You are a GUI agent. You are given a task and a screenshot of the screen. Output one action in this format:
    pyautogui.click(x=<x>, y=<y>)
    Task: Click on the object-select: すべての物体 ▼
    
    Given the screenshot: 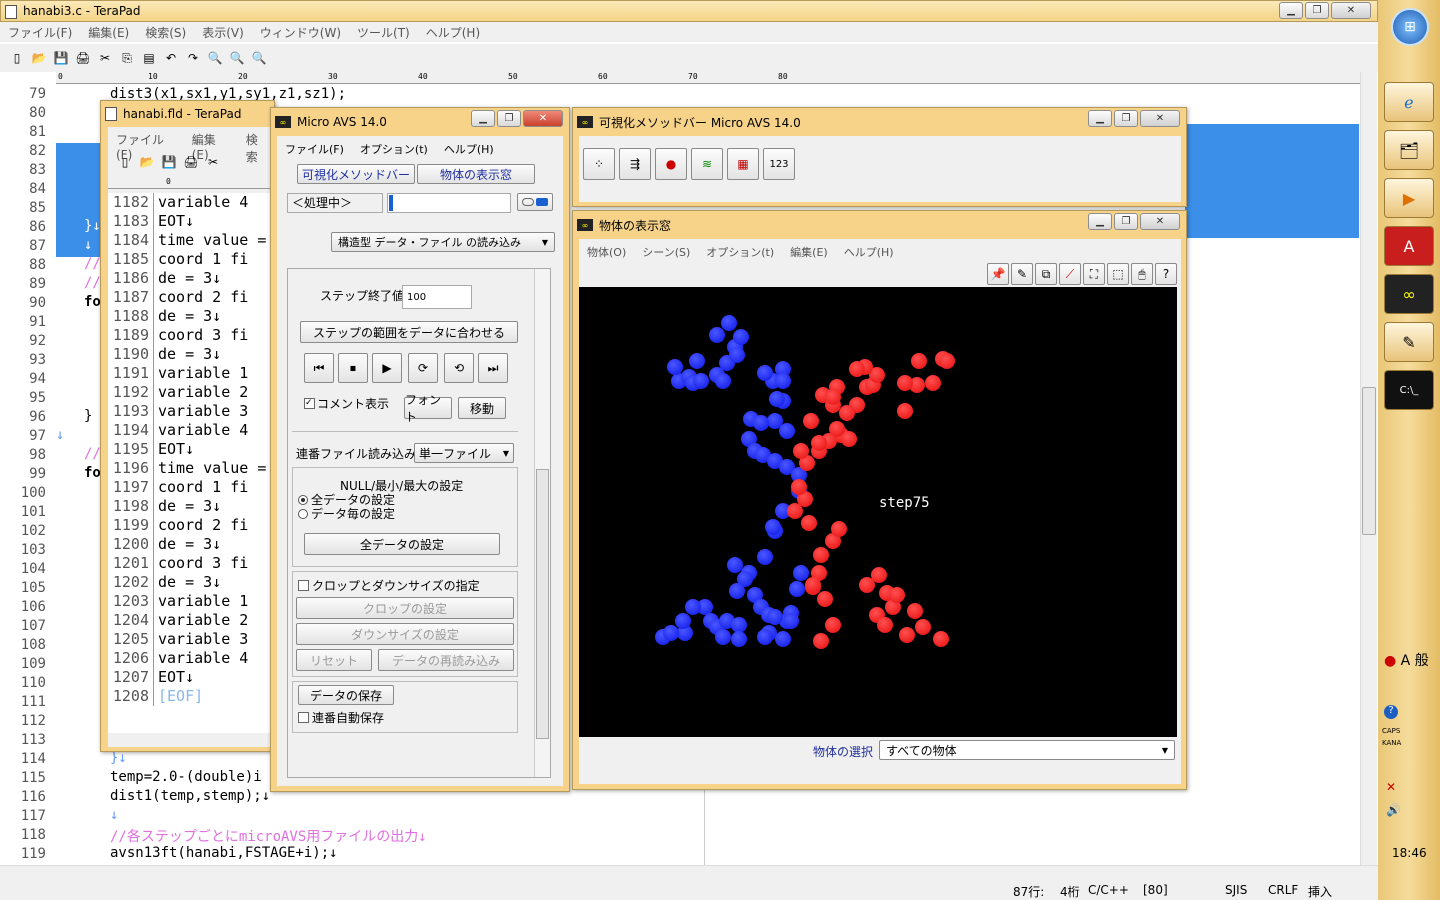 What is the action you would take?
    pyautogui.click(x=1027, y=750)
    